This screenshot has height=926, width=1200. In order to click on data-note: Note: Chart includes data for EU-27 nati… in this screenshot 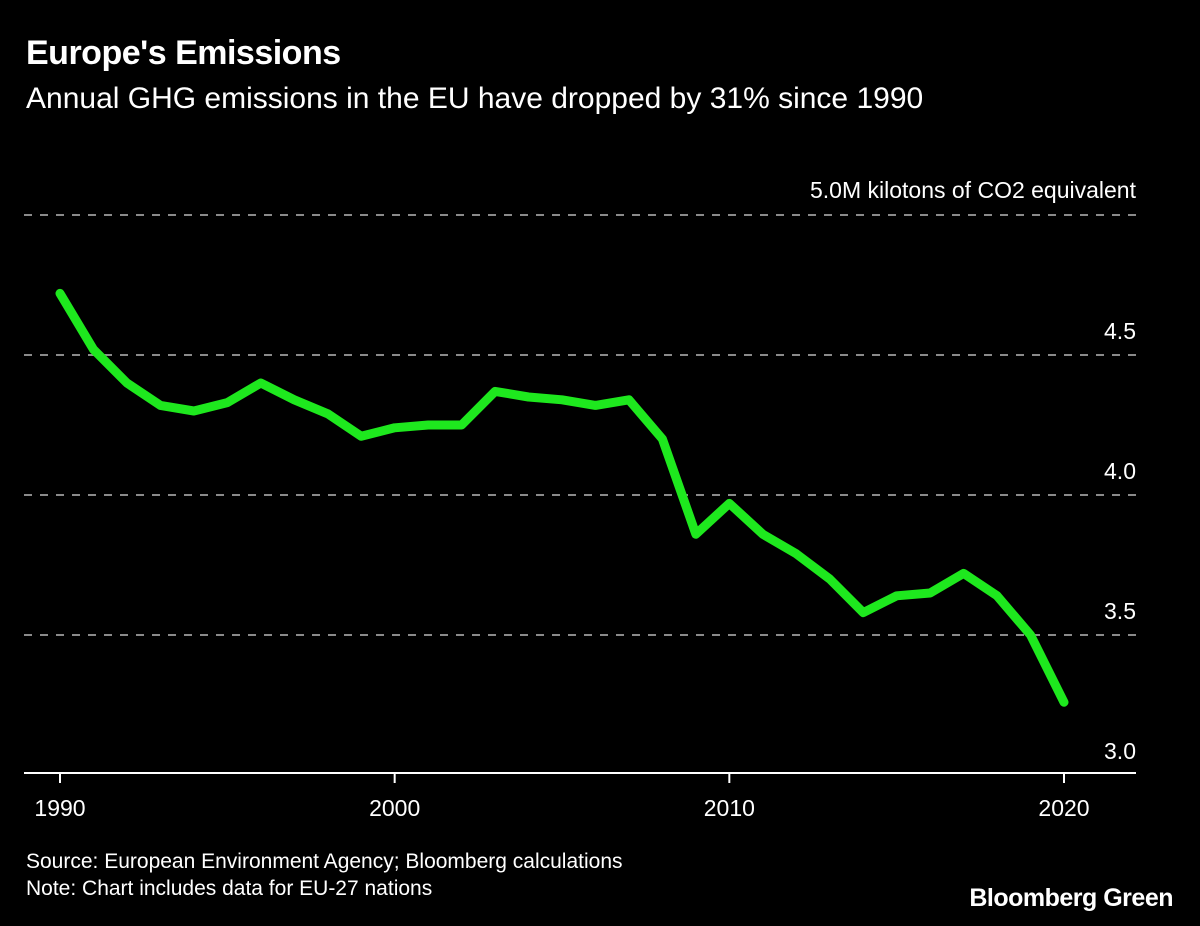, I will do `click(229, 888)`.